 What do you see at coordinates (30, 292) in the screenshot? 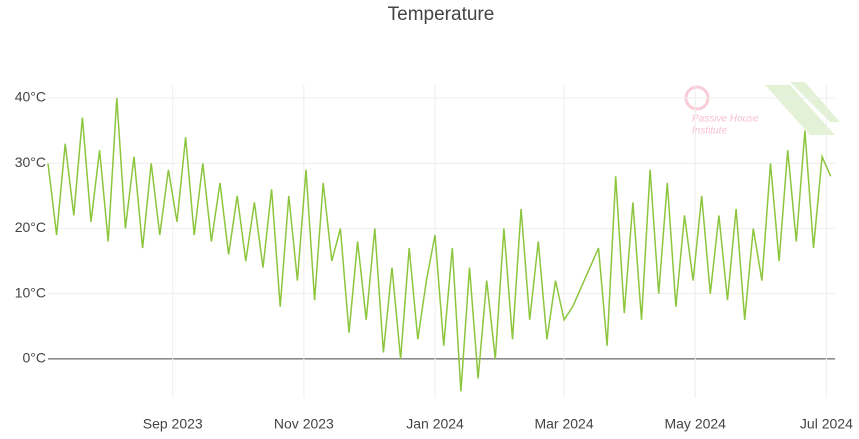
I see `y-tick-label: 10°C` at bounding box center [30, 292].